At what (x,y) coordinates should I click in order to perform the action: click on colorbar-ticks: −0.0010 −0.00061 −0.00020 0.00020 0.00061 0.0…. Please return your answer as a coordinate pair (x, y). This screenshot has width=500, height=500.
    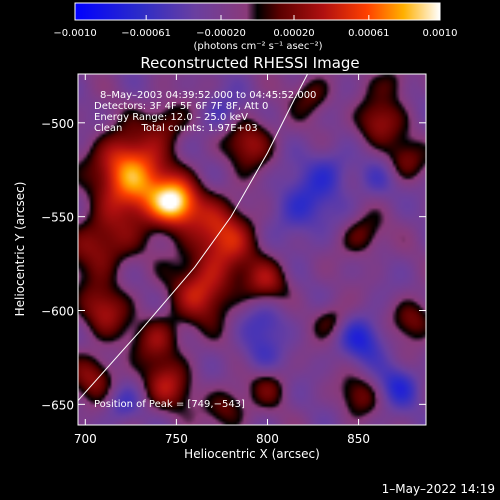
    Looking at the image, I should click on (255, 27).